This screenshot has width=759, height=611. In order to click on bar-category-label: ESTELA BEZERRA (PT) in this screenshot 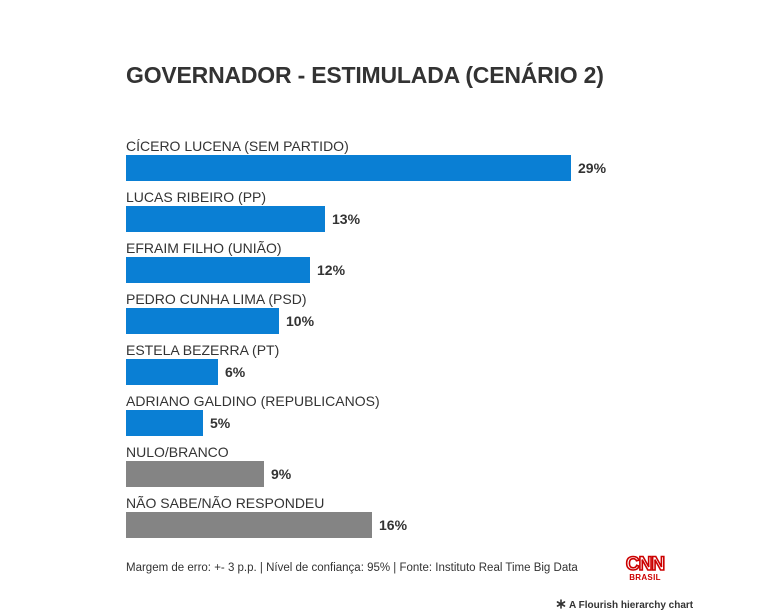, I will do `click(203, 350)`.